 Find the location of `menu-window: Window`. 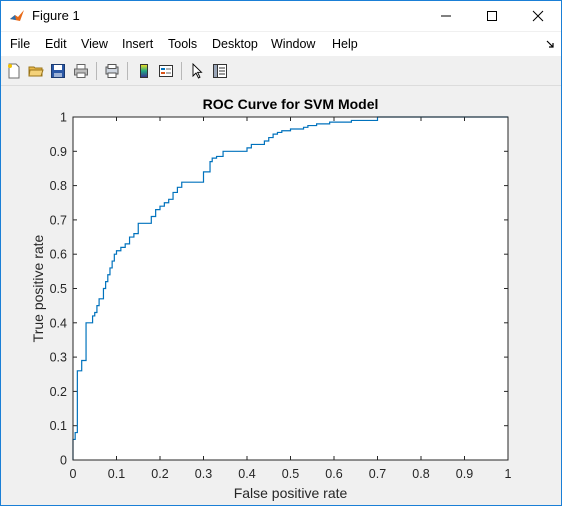

menu-window: Window is located at coordinates (293, 44).